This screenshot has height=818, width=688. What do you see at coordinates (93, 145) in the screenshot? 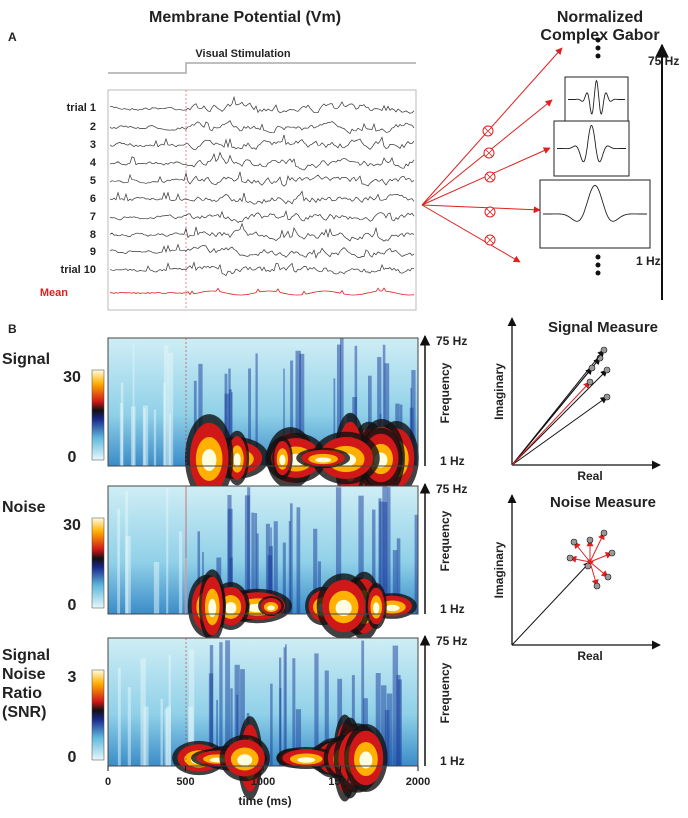
I see `trial-label: 3` at bounding box center [93, 145].